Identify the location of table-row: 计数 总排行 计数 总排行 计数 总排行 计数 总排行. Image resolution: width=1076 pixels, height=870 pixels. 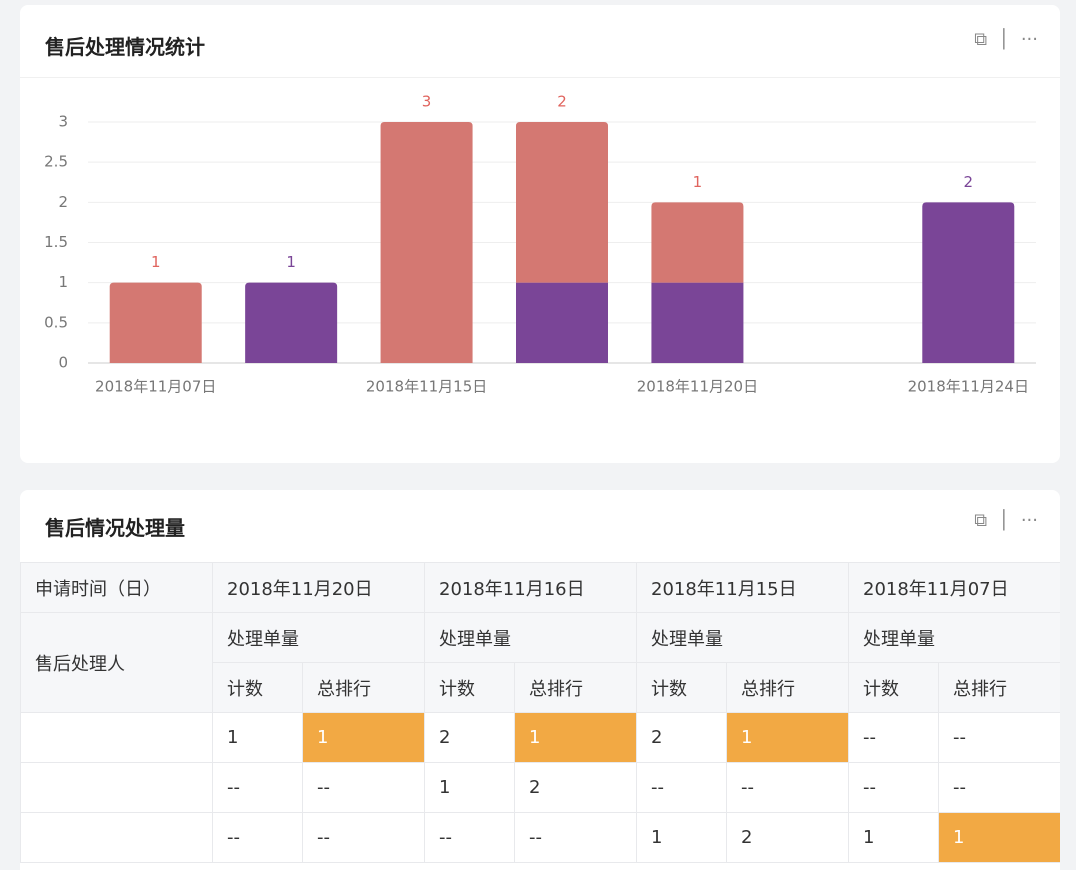
(540, 687).